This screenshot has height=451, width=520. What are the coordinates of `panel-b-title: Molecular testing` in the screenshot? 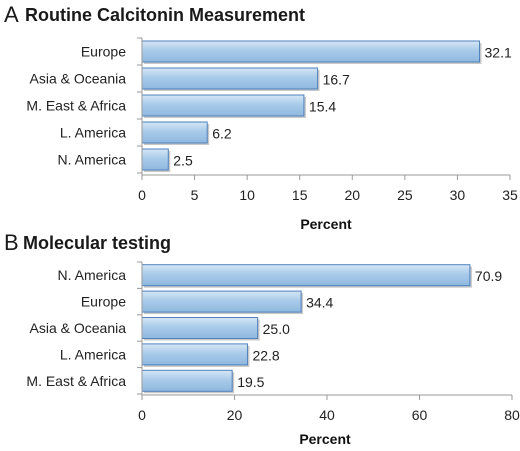 It's located at (97, 243).